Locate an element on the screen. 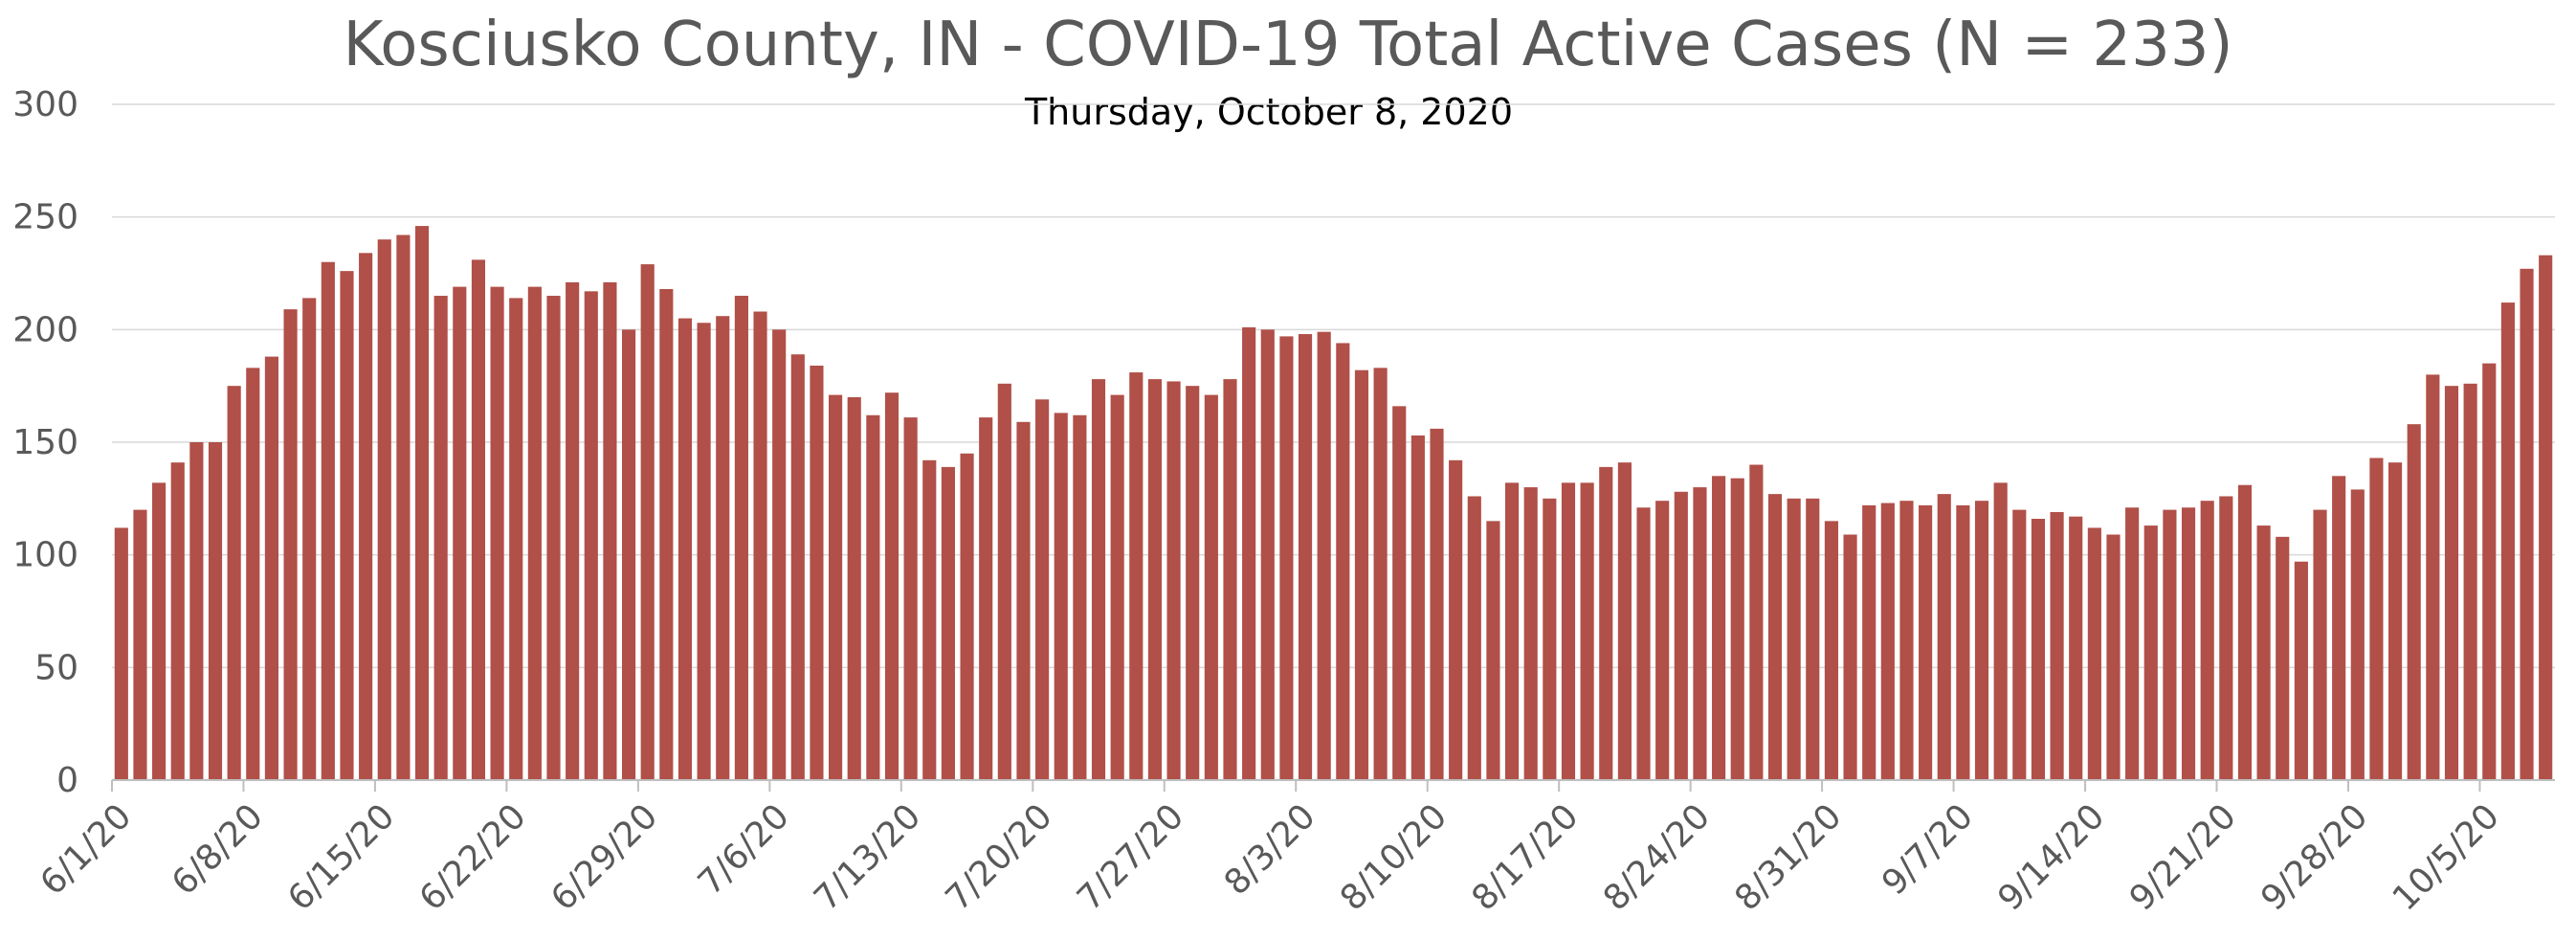 Image resolution: width=2576 pixels, height=939 pixels. y-tick-label: 100 is located at coordinates (45, 555).